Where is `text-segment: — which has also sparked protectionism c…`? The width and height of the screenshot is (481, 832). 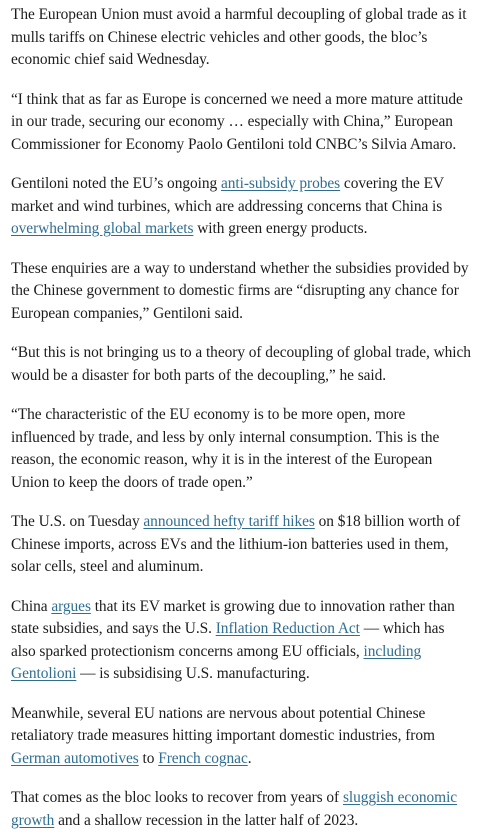 text-segment: — which has also sparked protectionism c… is located at coordinates (228, 640).